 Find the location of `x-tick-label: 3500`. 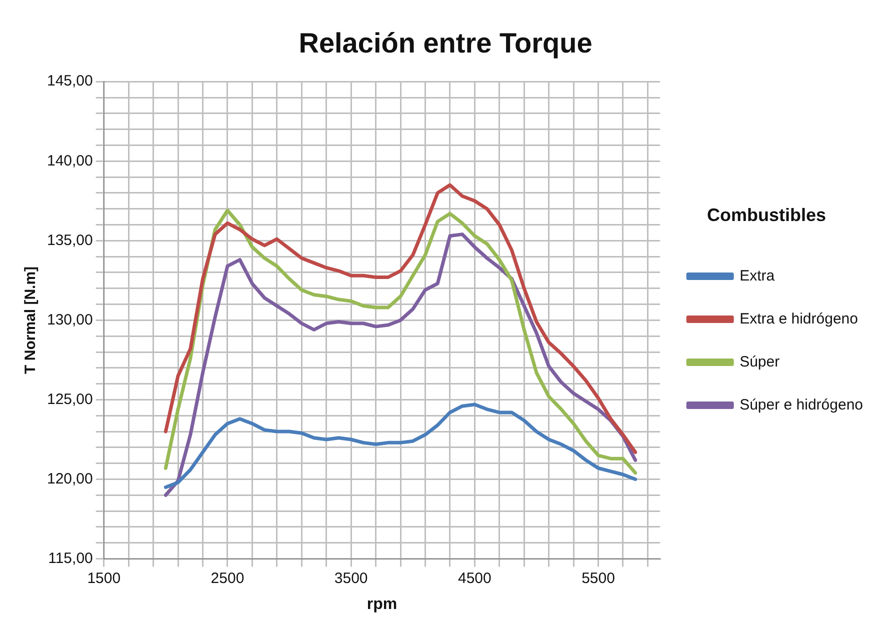

x-tick-label: 3500 is located at coordinates (351, 578).